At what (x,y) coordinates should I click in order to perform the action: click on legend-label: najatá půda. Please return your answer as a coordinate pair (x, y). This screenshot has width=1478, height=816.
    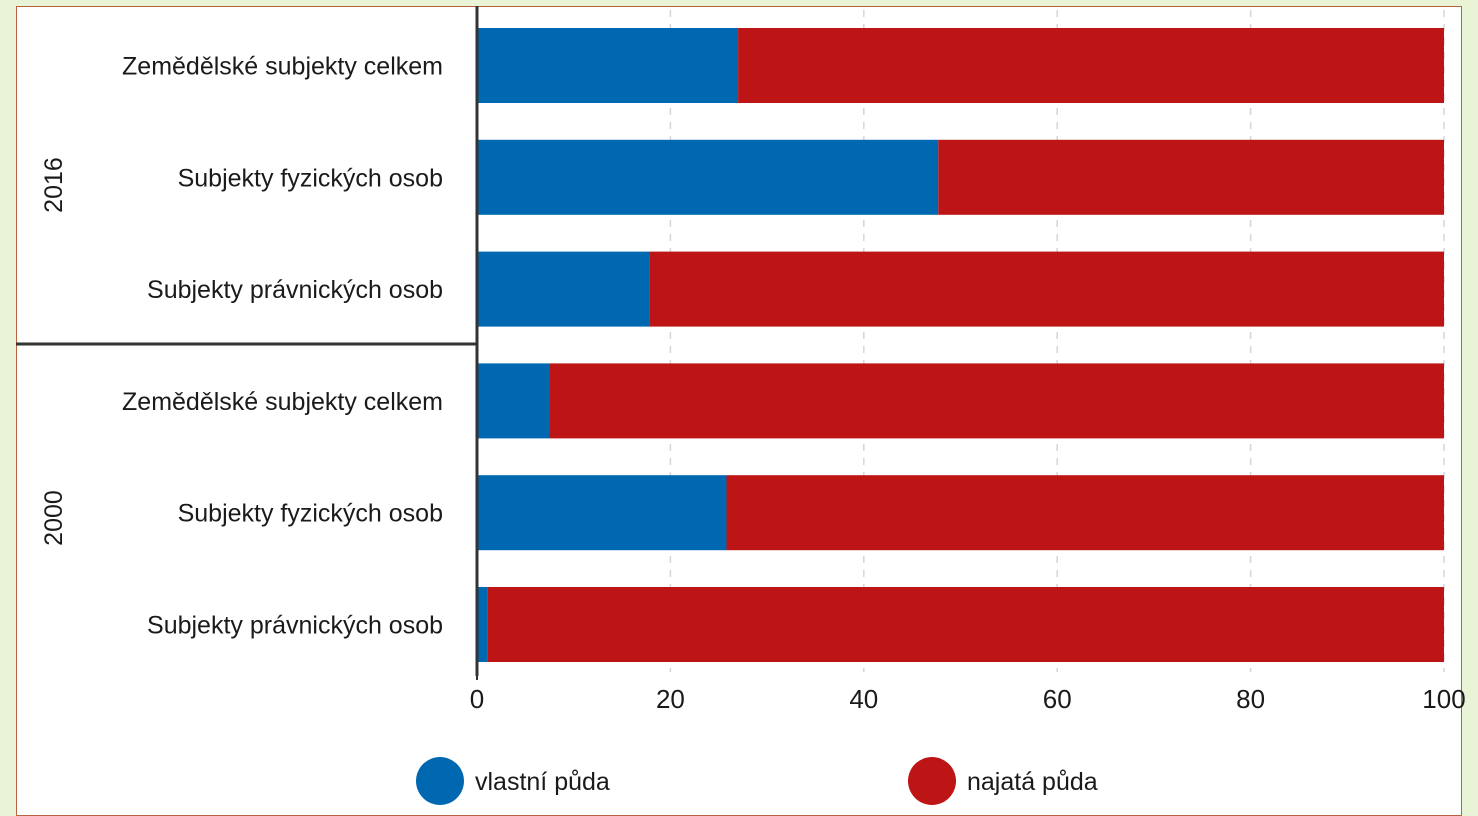
    Looking at the image, I should click on (1032, 782).